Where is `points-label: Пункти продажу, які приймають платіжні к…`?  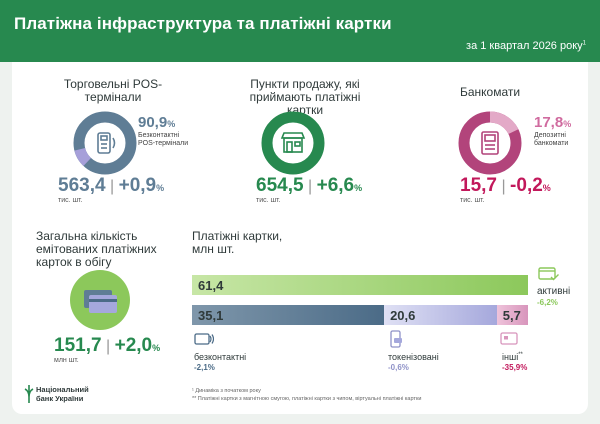
points-label: Пункти продажу, які приймають платіжні к… is located at coordinates (305, 97).